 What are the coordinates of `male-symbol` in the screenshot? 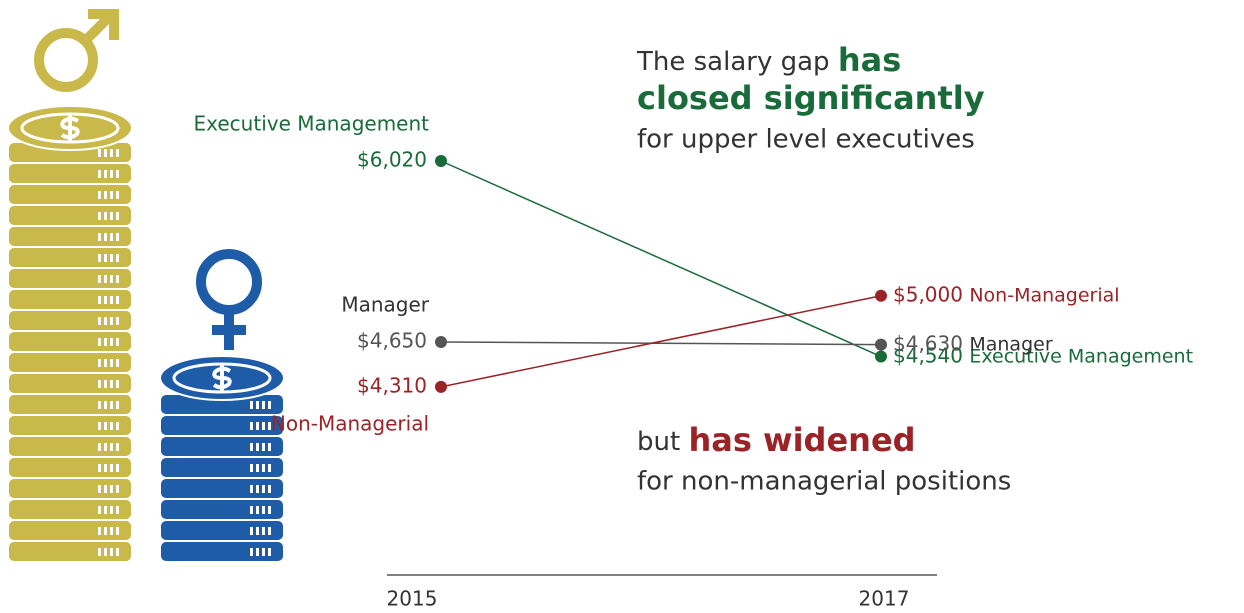 It's located at (66, 60).